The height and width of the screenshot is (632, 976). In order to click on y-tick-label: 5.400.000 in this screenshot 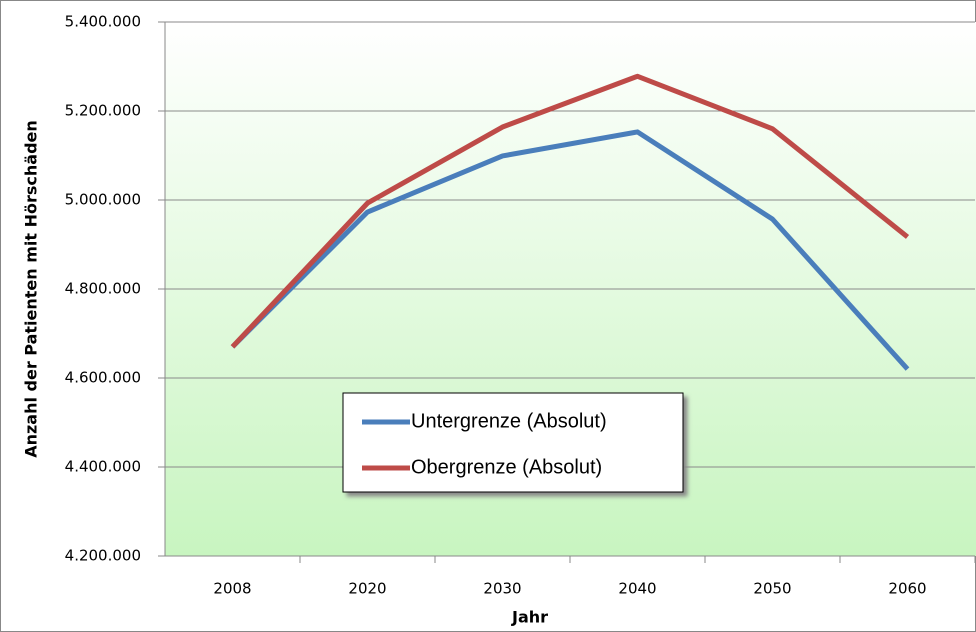, I will do `click(103, 22)`.